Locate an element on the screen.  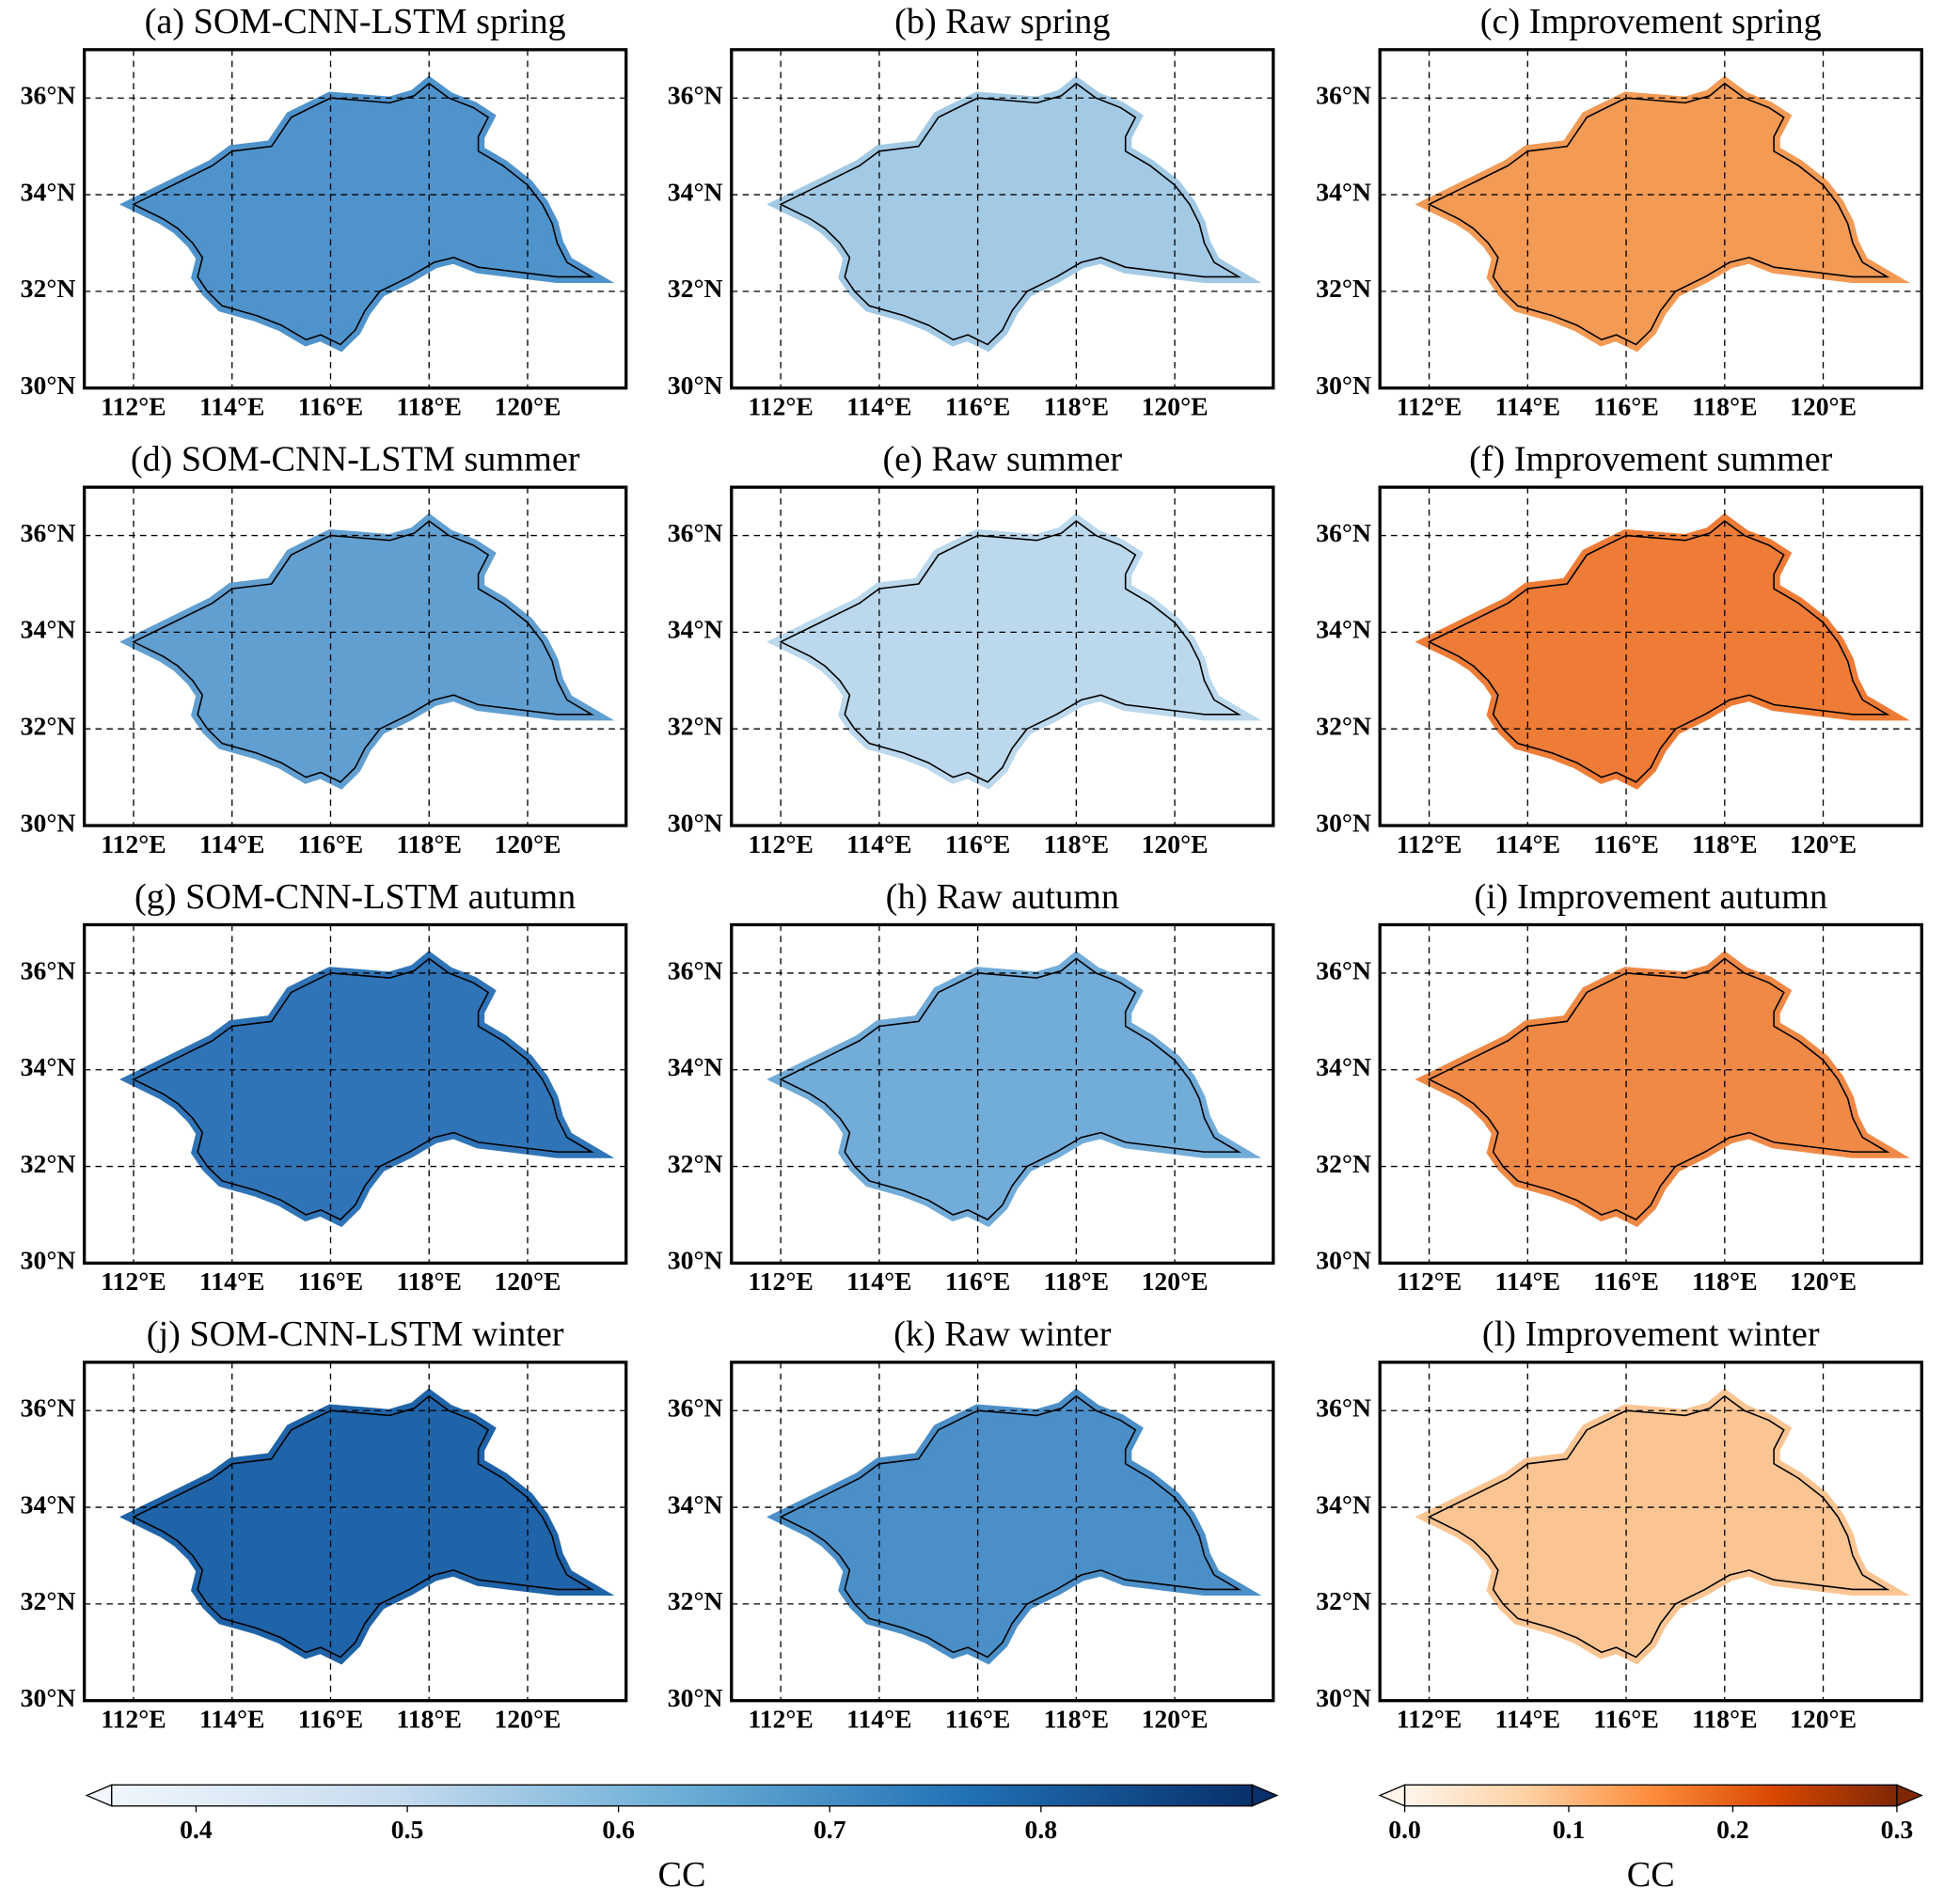
colorbar-tick-label: 0.0 is located at coordinates (1404, 1829).